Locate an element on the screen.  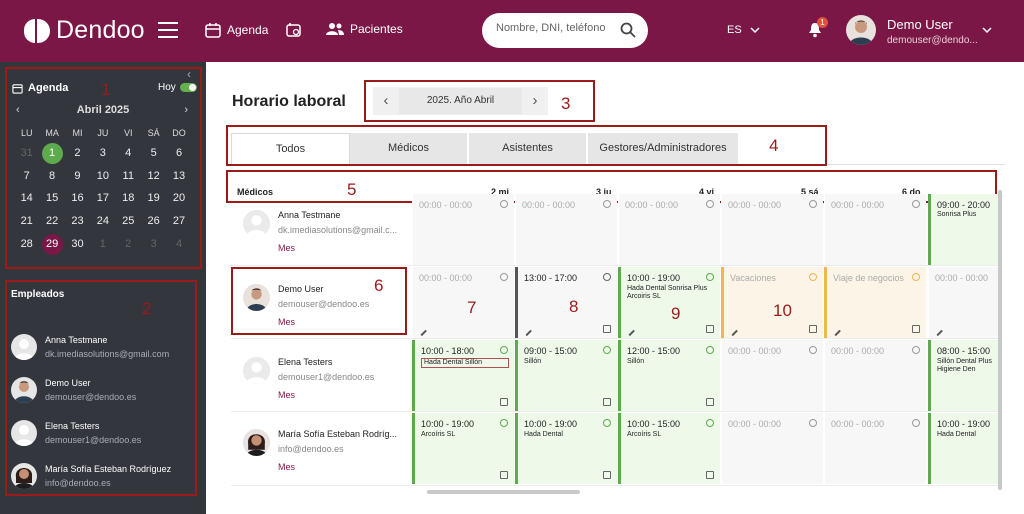
shift-cell: 10:00 - 18:00 Hada Dental Sillón is located at coordinates (463, 375).